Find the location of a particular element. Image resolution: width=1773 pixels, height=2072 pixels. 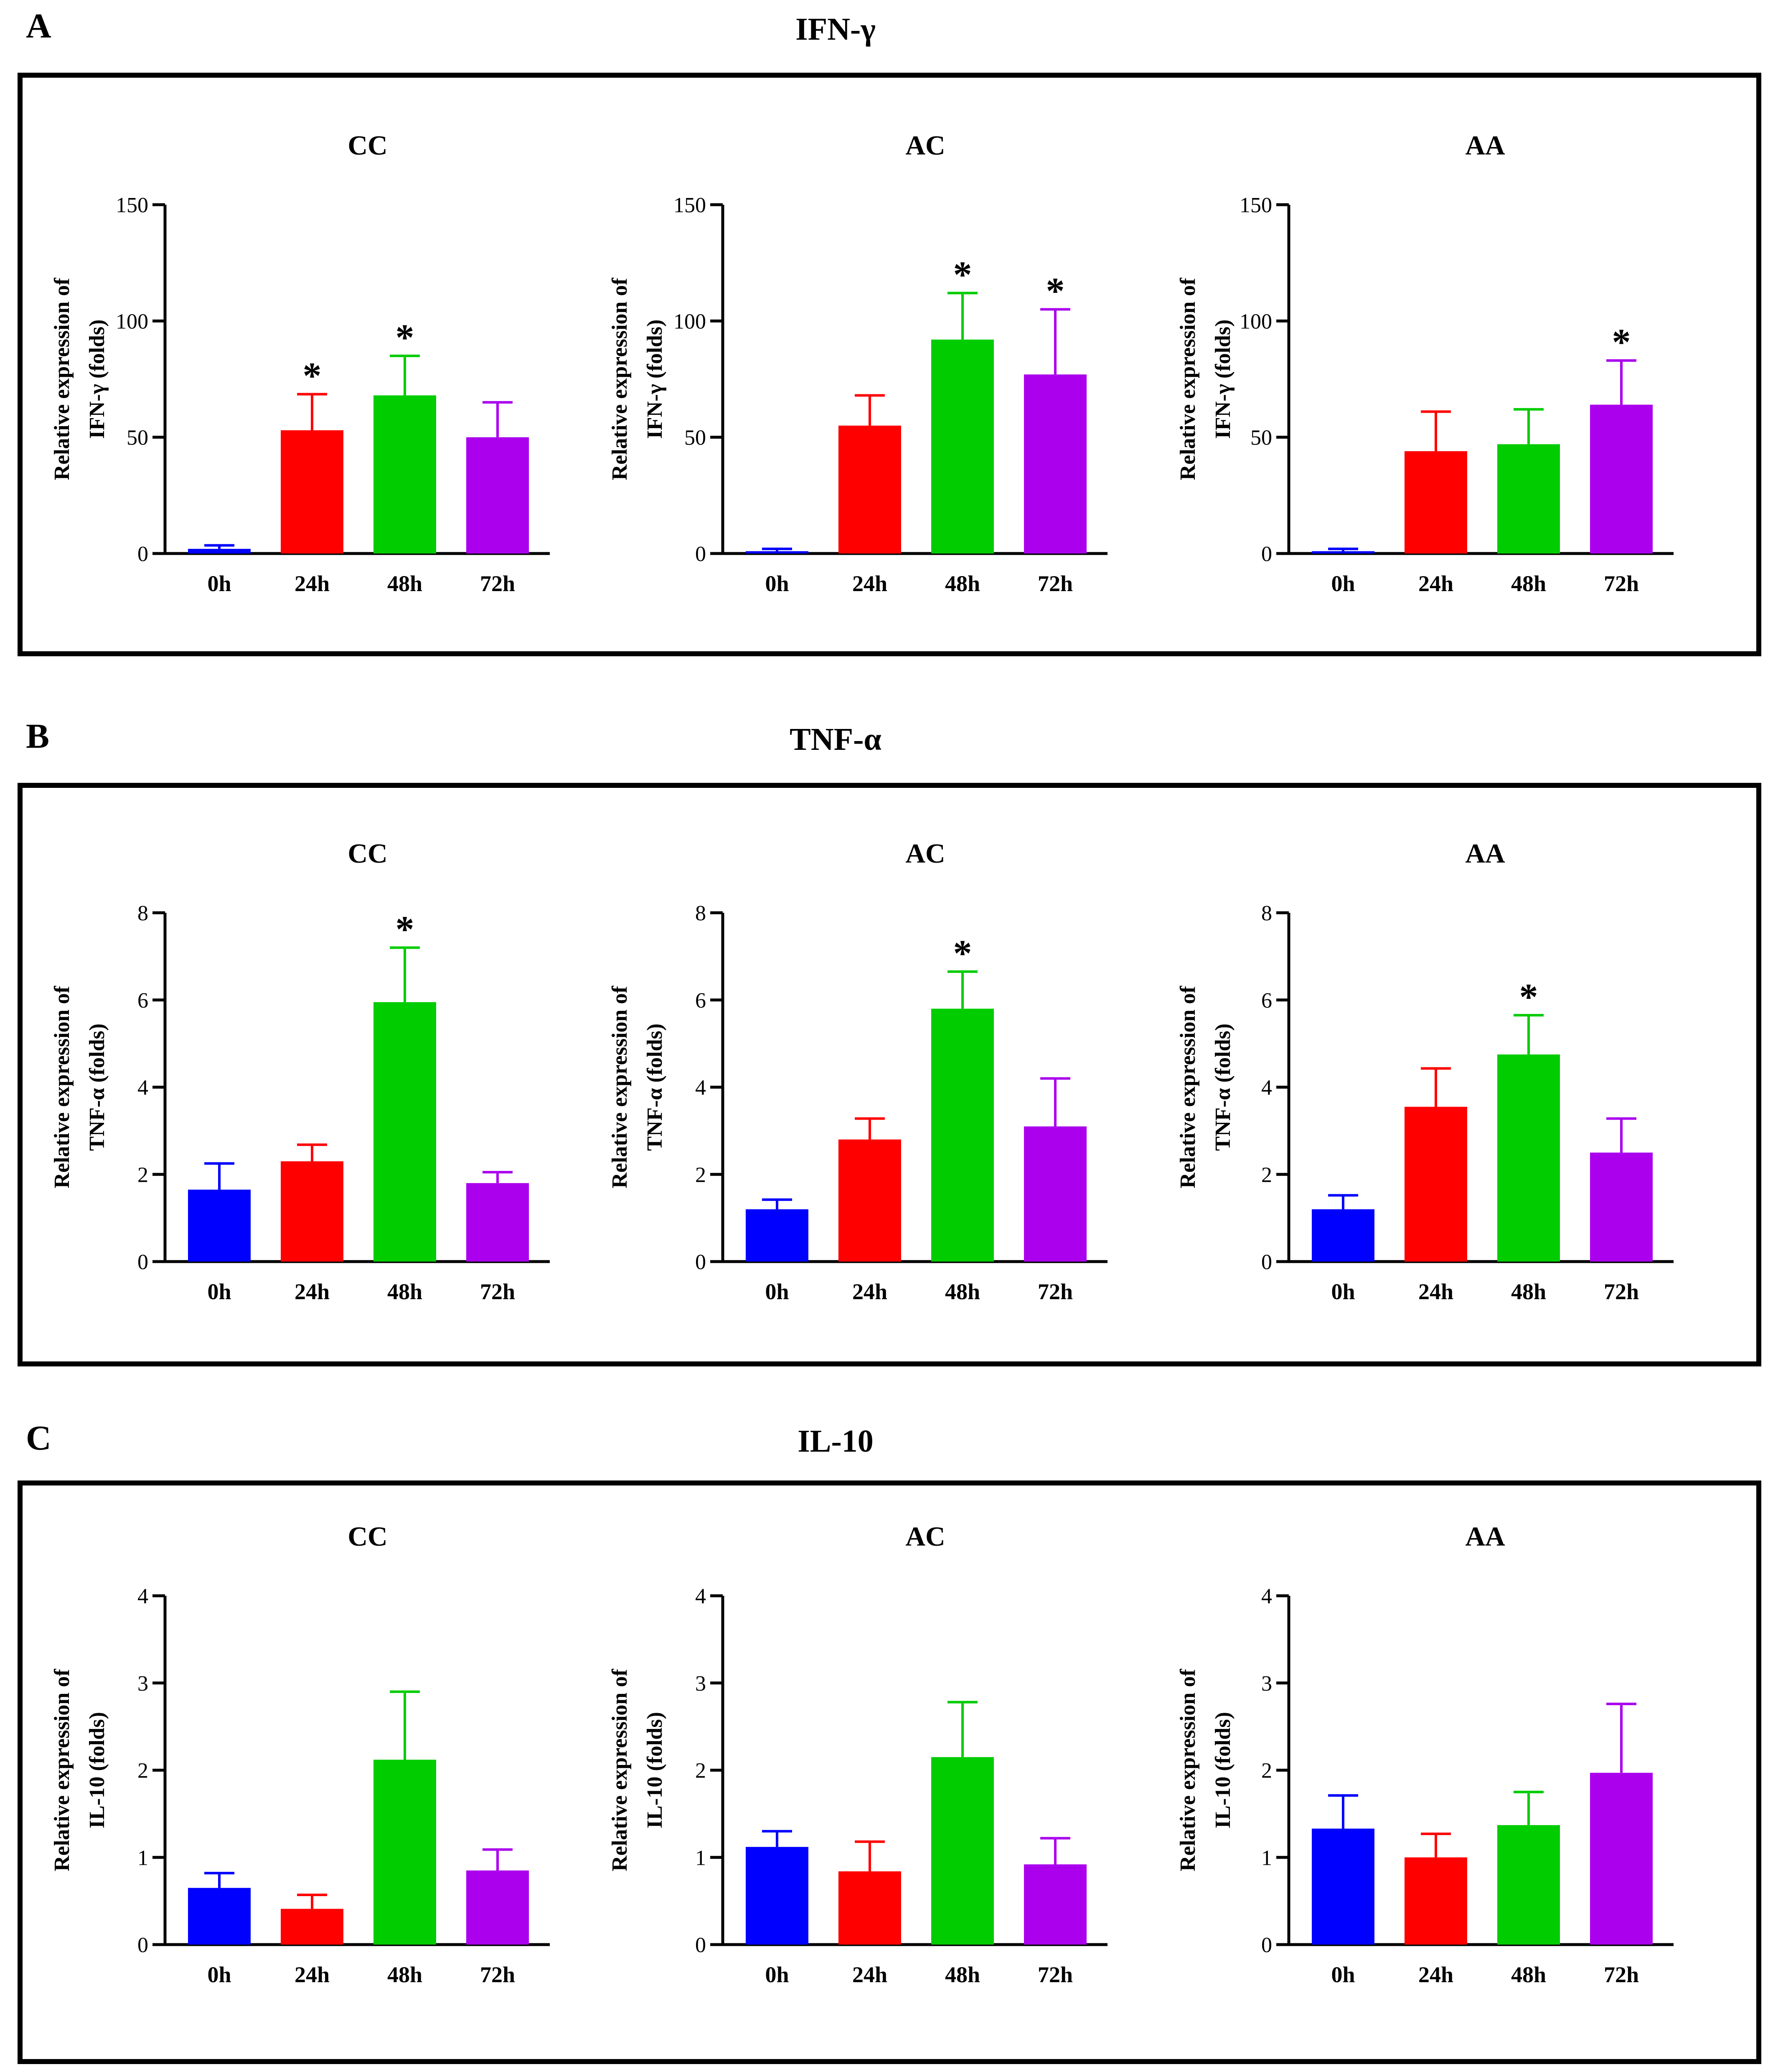

panel-letter: B is located at coordinates (37, 736).